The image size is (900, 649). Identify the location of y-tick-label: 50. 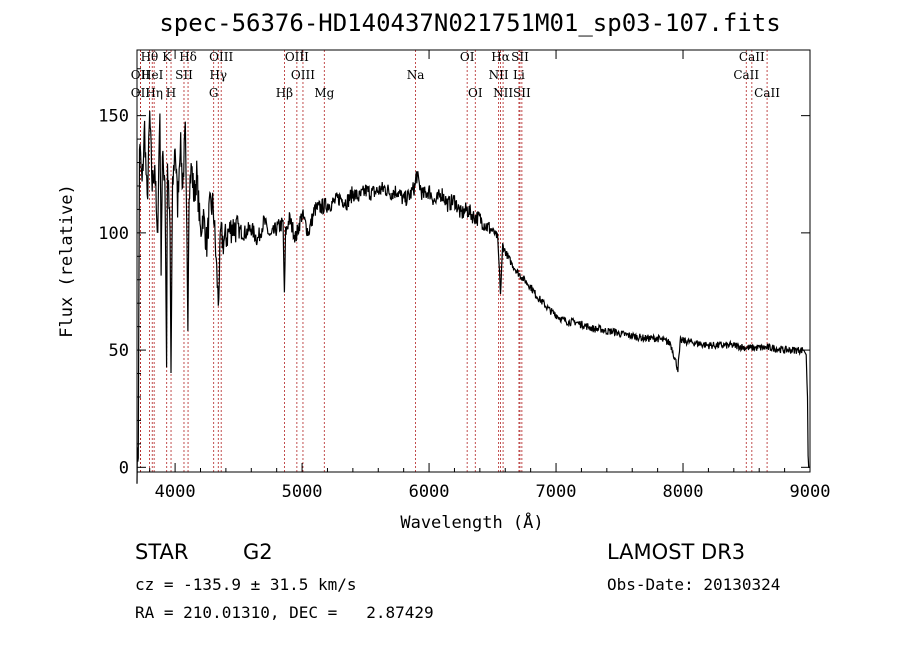
(119, 351).